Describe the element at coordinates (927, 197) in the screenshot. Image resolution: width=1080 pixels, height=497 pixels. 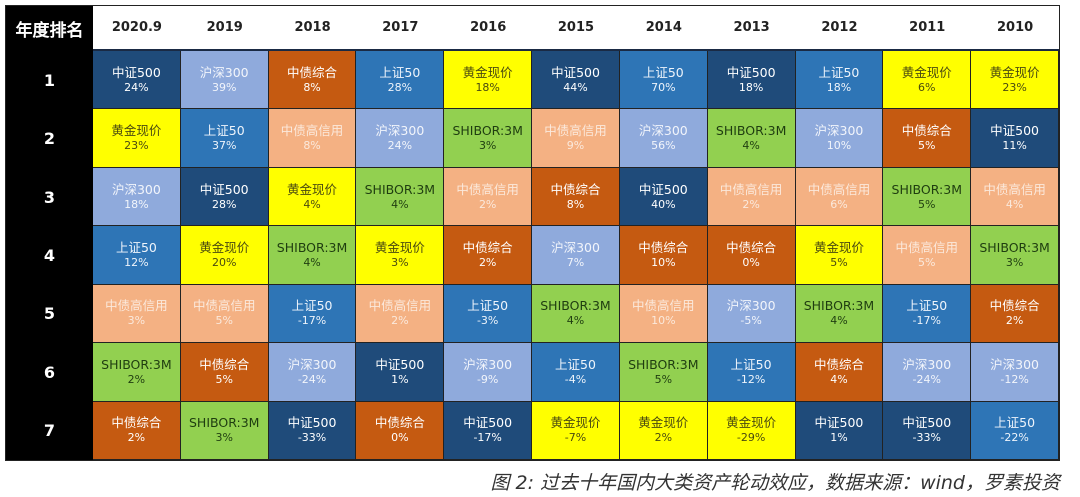
I see `table-cell: SHIBOR:3M 5%` at that location.